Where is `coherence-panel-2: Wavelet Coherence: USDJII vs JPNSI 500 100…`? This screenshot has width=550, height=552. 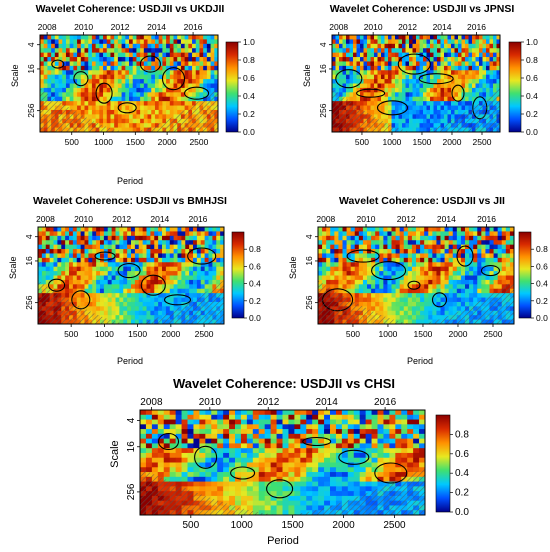
coherence-panel-2: Wavelet Coherence: USDJII vs JPNSI 500 100… is located at coordinates (420, 75).